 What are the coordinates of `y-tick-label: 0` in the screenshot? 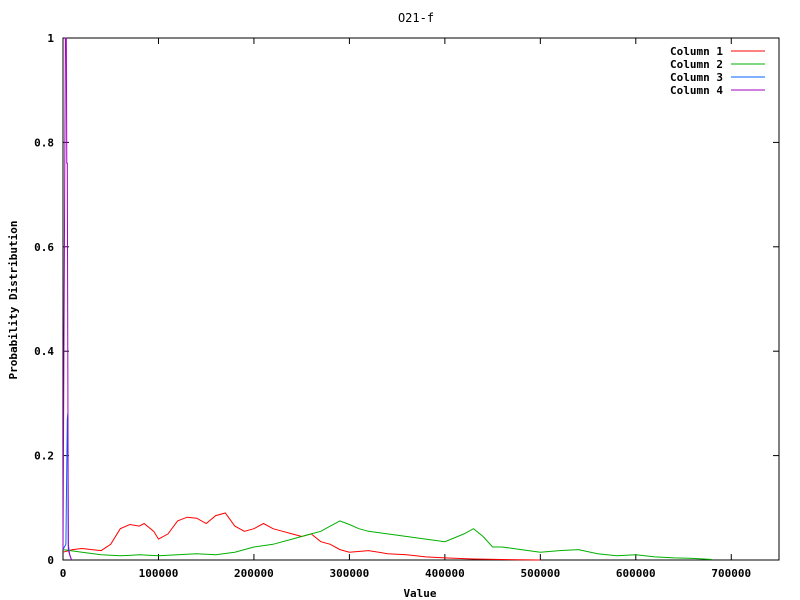 It's located at (50, 560).